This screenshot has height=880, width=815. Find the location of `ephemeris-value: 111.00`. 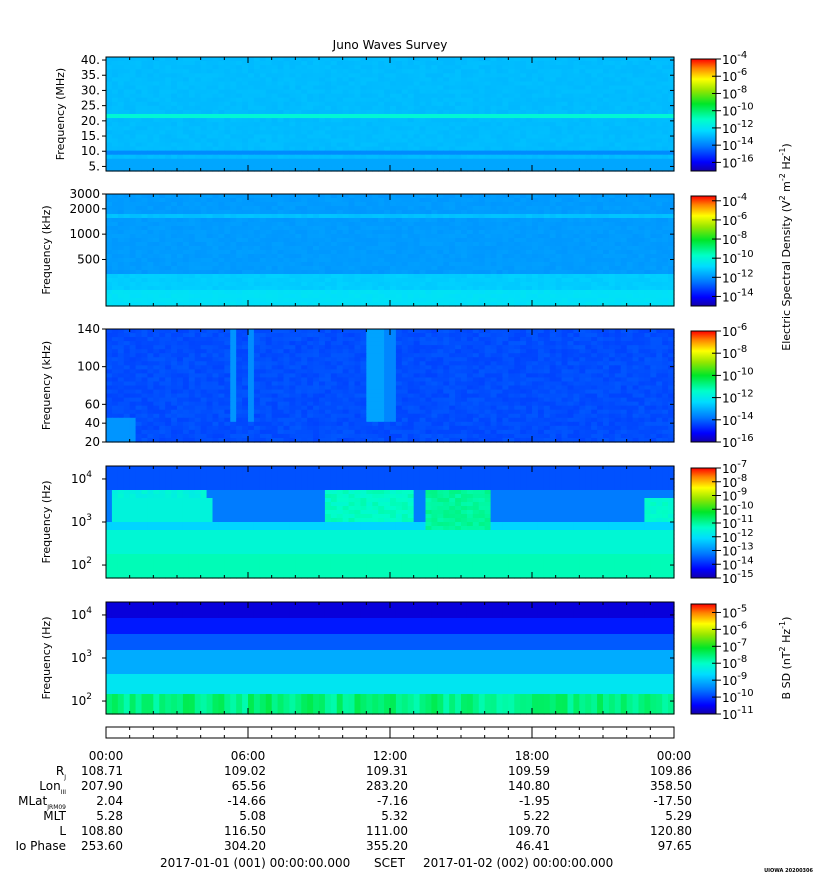

ephemeris-value: 111.00 is located at coordinates (387, 831).